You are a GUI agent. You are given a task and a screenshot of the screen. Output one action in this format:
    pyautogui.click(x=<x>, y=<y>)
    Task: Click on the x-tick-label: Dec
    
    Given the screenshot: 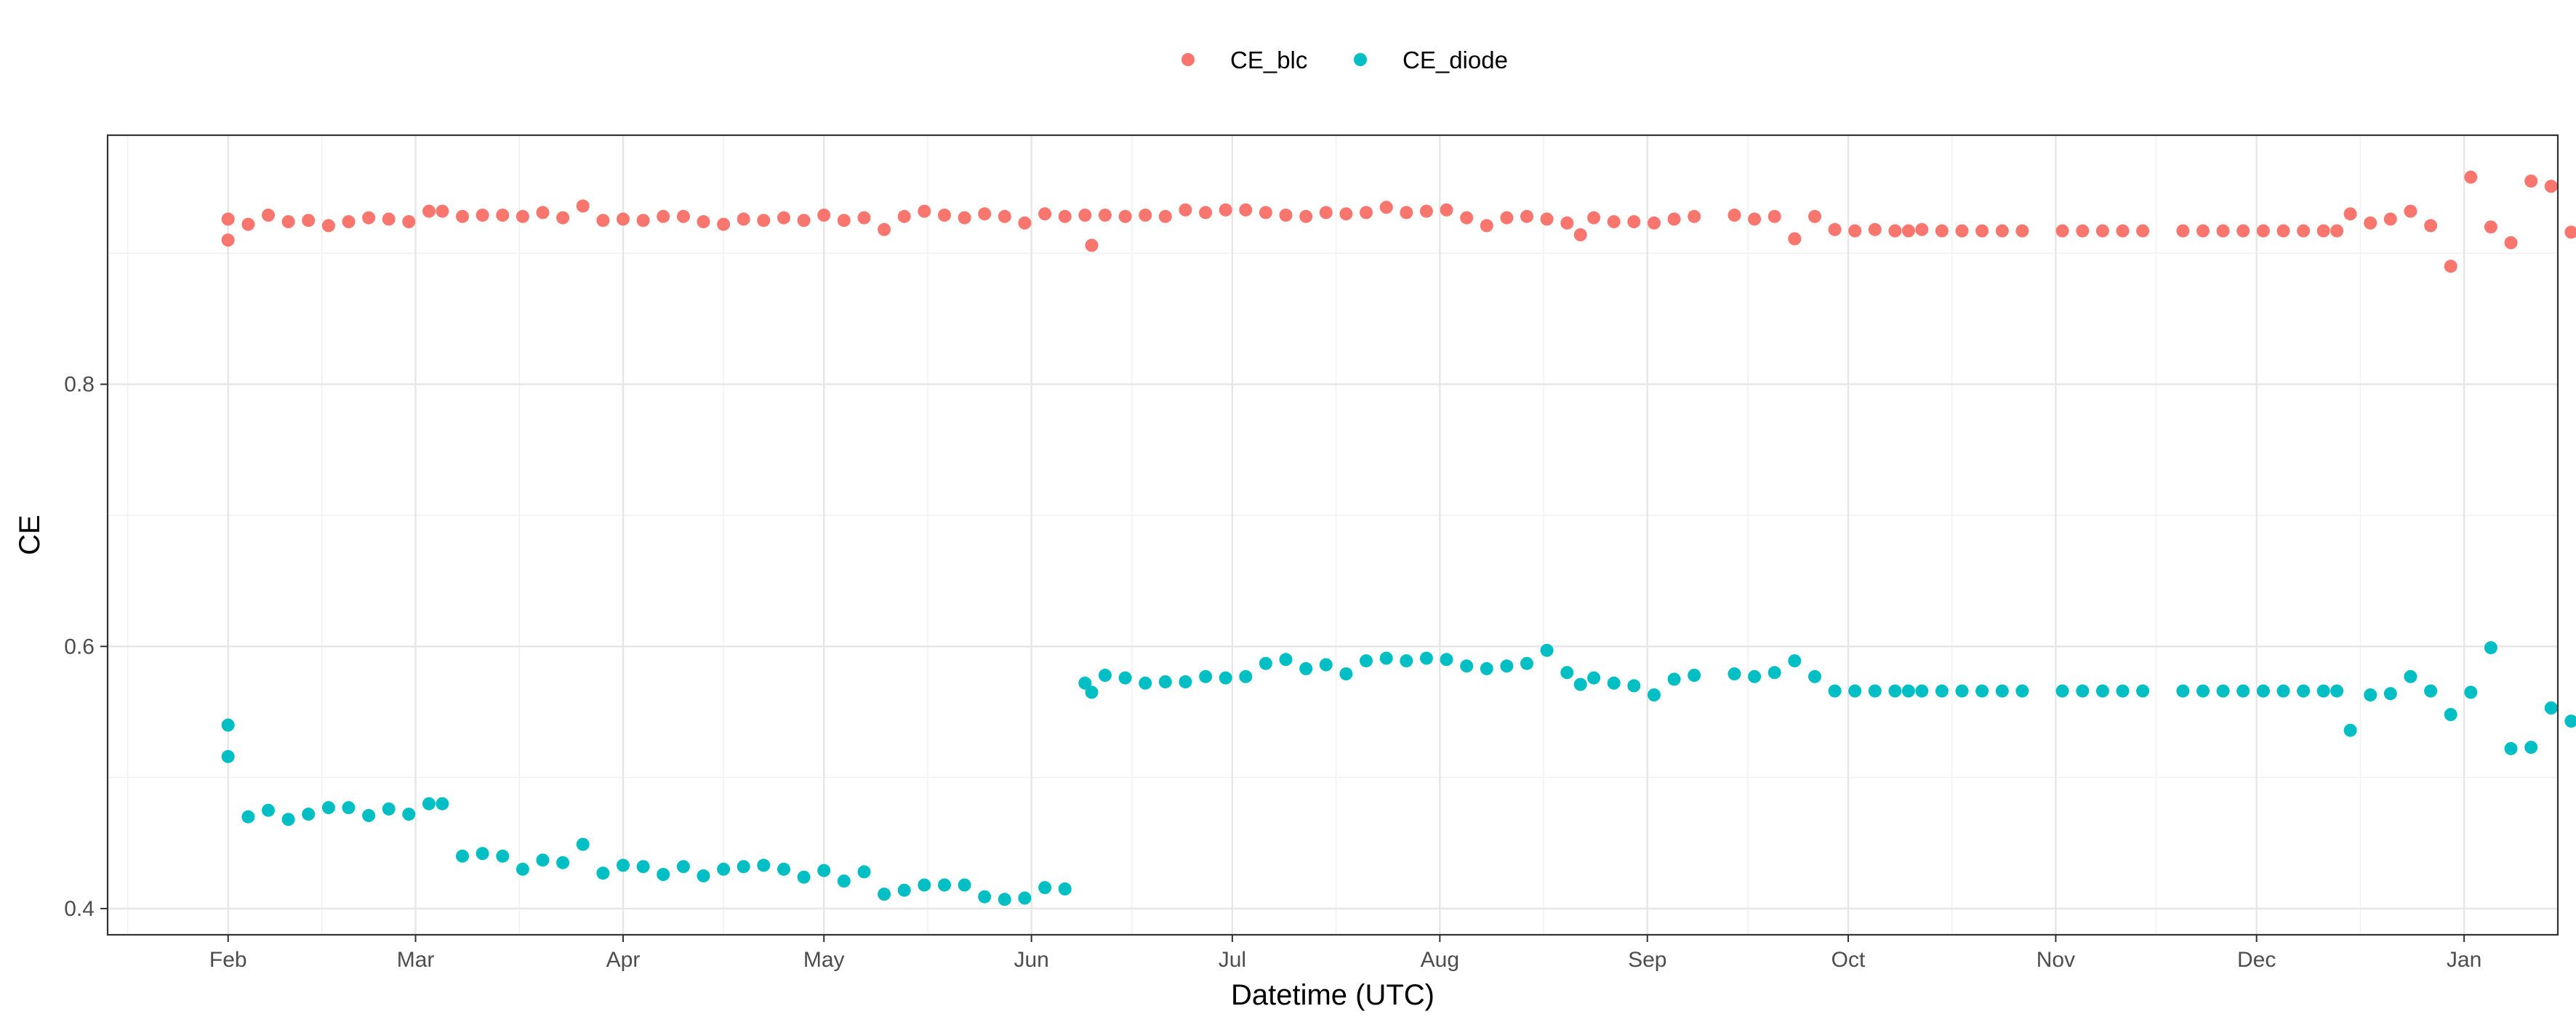 What is the action you would take?
    pyautogui.click(x=2256, y=960)
    